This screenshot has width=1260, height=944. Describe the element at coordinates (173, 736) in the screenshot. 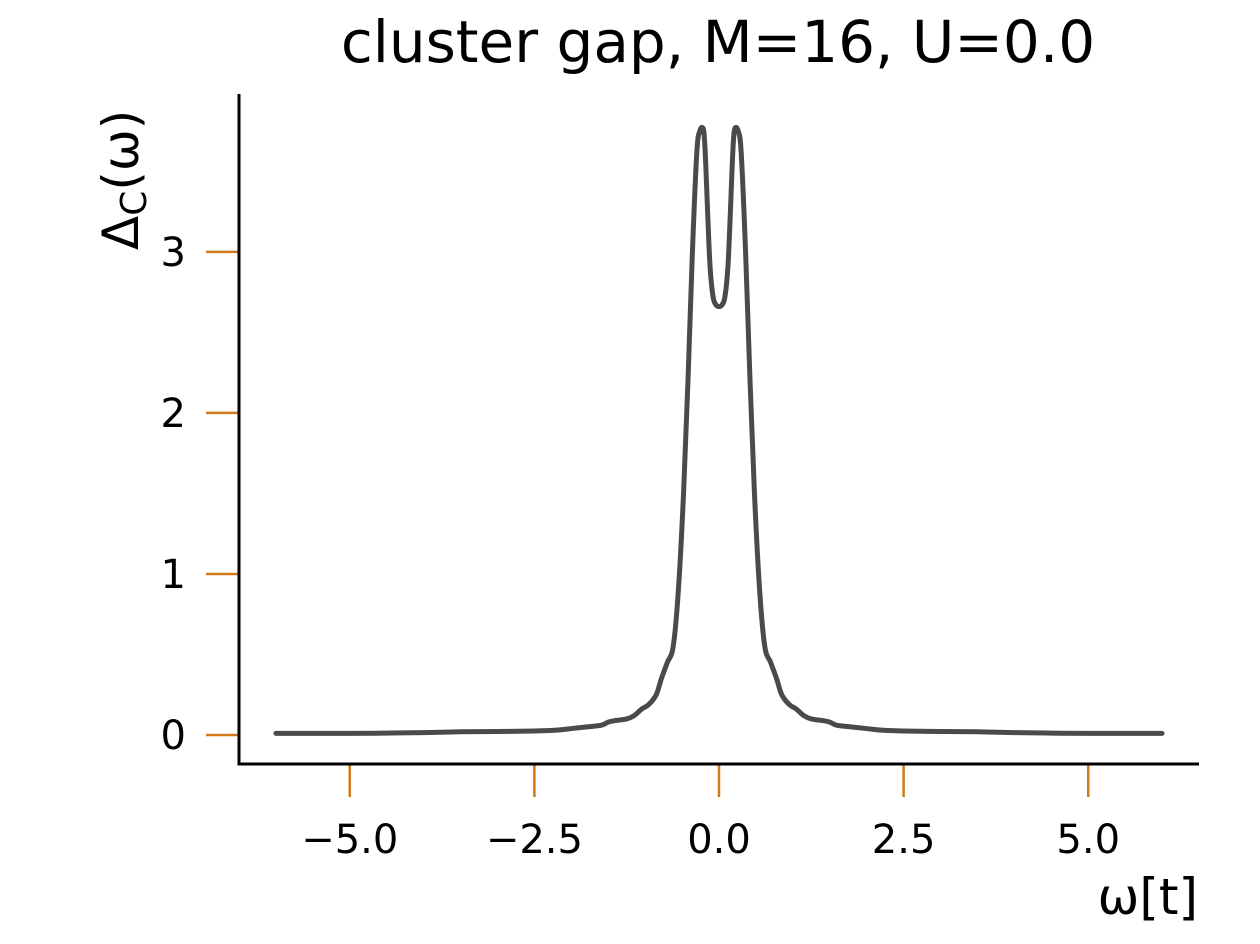

I see `y-tick-label: 0` at that location.